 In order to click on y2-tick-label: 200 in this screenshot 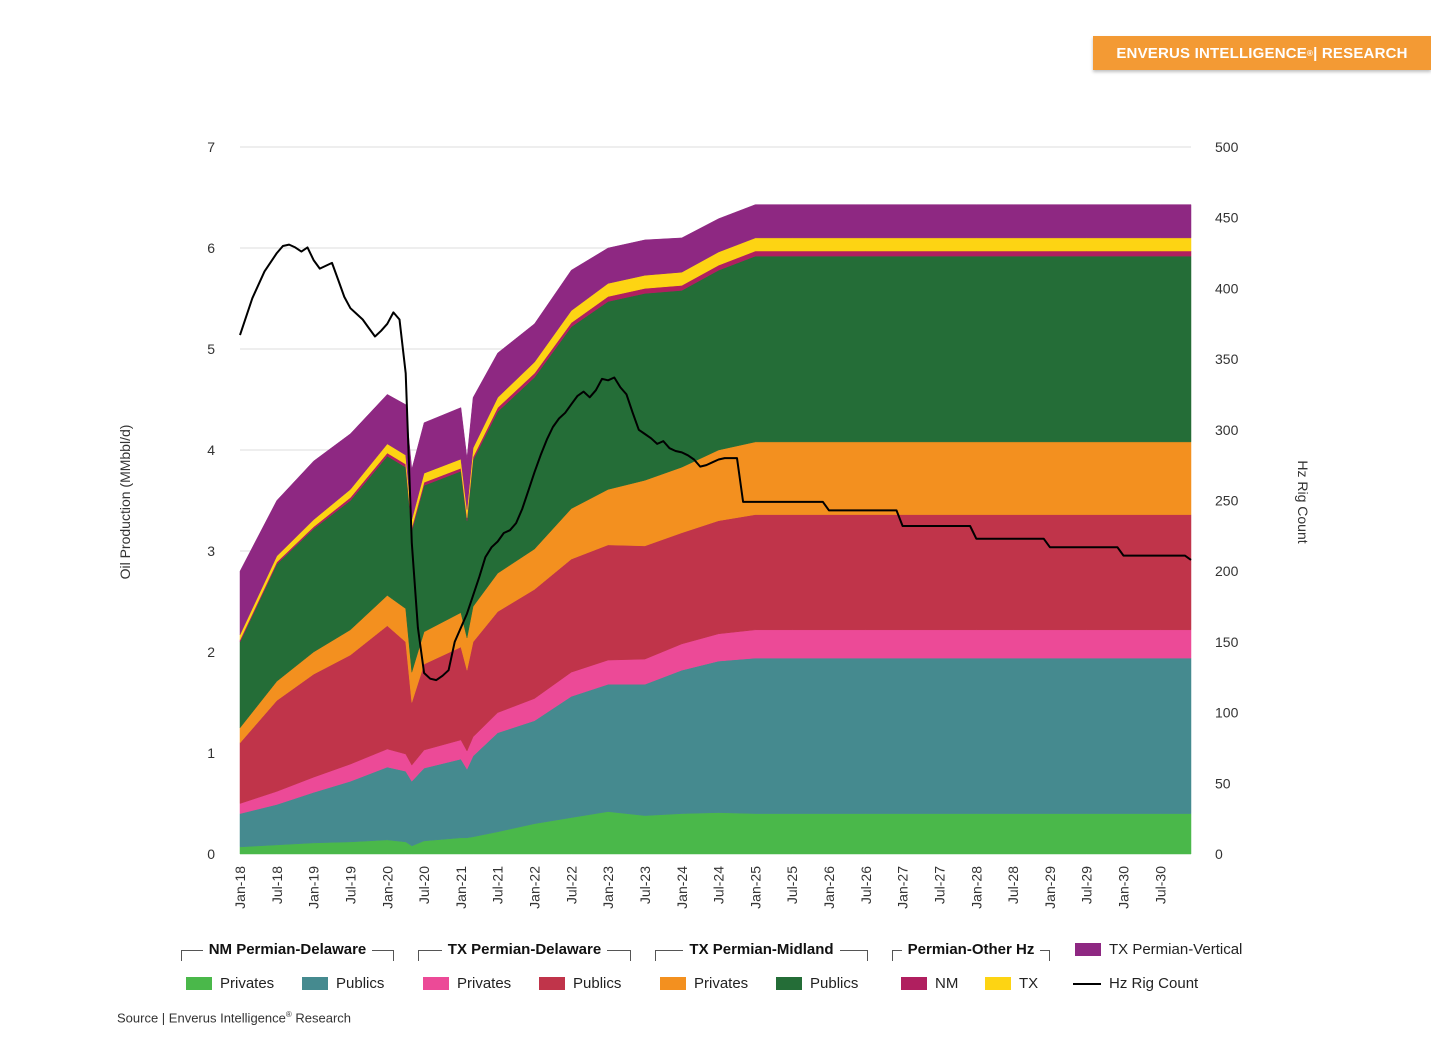, I will do `click(1227, 571)`.